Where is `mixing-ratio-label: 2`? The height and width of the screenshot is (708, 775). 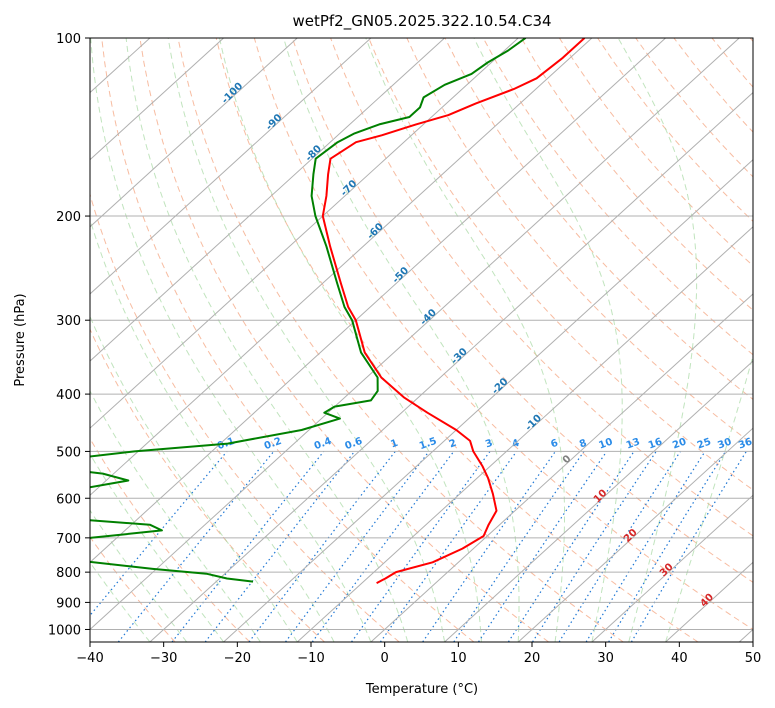 mixing-ratio-label: 2 is located at coordinates (453, 444).